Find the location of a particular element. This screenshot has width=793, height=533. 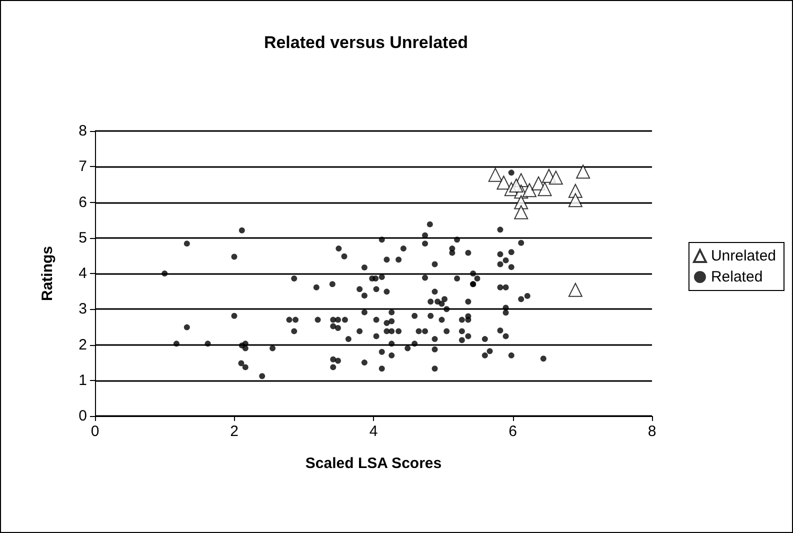

x-tick-label: 4 is located at coordinates (373, 431).